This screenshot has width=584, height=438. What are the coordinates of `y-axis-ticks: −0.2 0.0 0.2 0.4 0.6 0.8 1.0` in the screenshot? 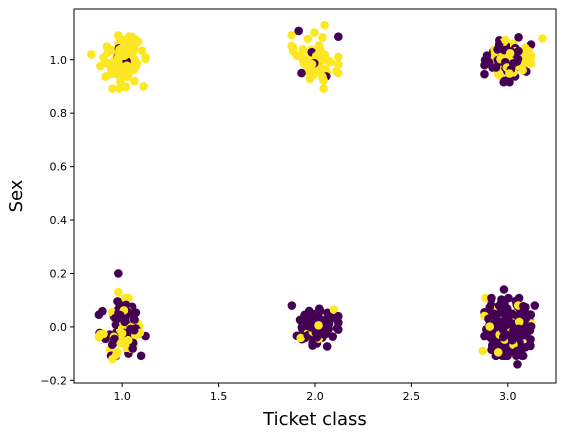 It's located at (57, 220).